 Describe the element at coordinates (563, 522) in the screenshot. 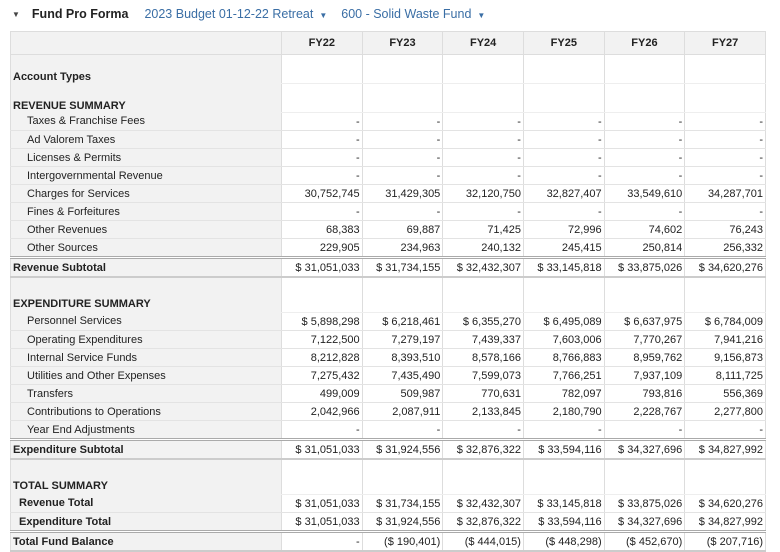

I see `cell-fy25: $ 33,594,116` at that location.